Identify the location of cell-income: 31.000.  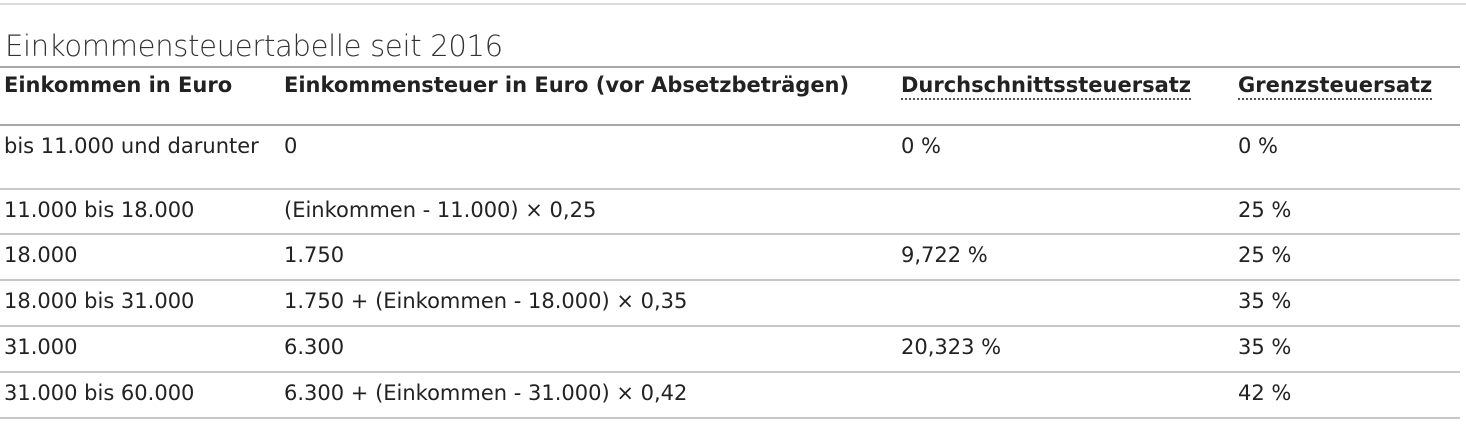
(41, 347).